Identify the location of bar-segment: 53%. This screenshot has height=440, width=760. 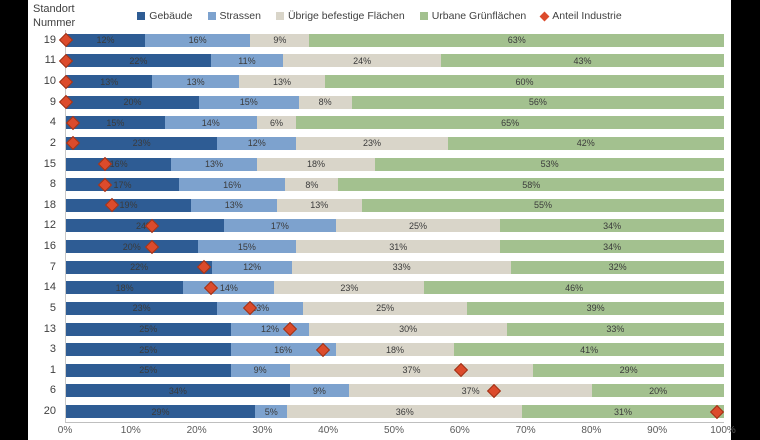
(549, 164).